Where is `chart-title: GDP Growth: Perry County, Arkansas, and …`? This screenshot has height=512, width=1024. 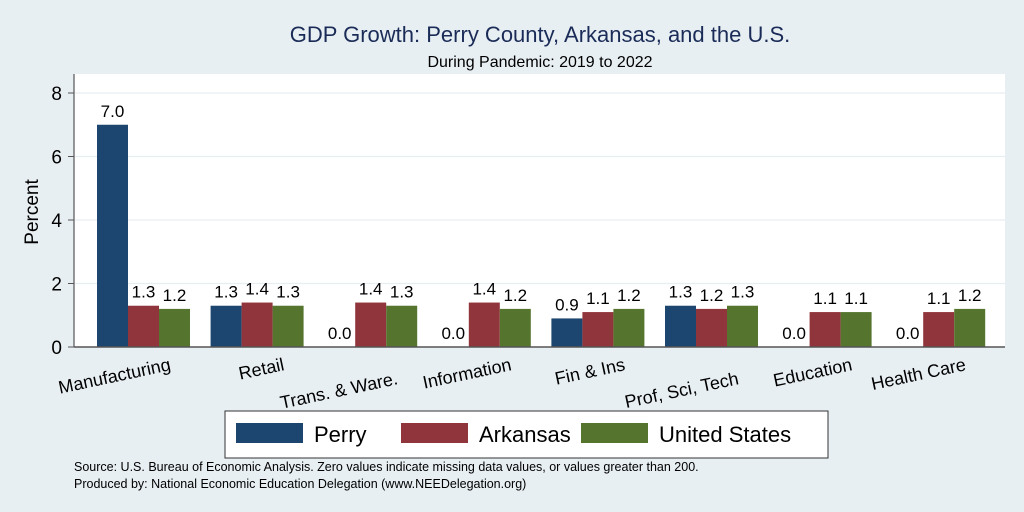
chart-title: GDP Growth: Perry County, Arkansas, and … is located at coordinates (540, 34).